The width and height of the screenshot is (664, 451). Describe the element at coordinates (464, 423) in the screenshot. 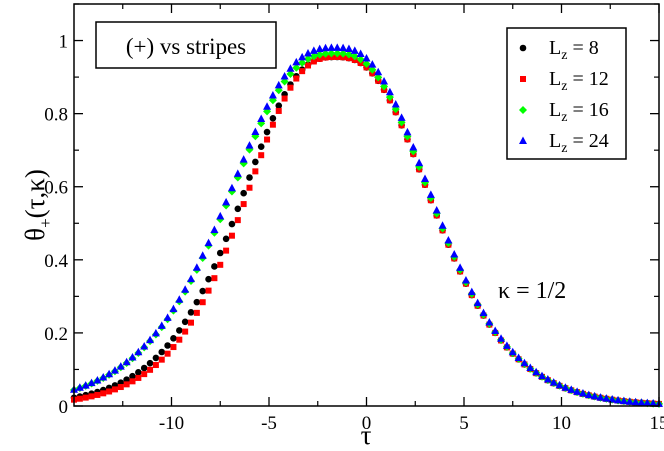

I see `x-tick-label: 5` at that location.